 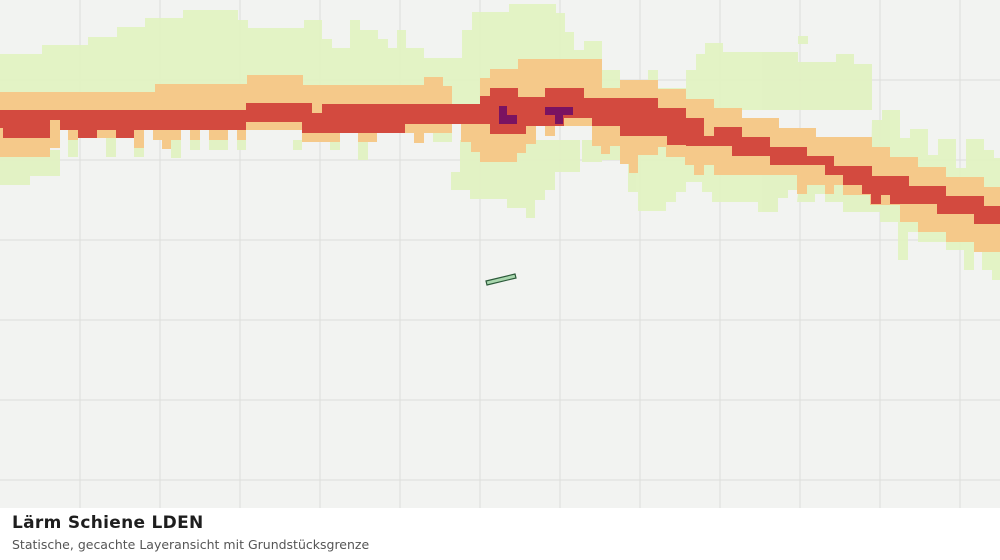 I want to click on parcel-boundary, so click(x=501, y=279).